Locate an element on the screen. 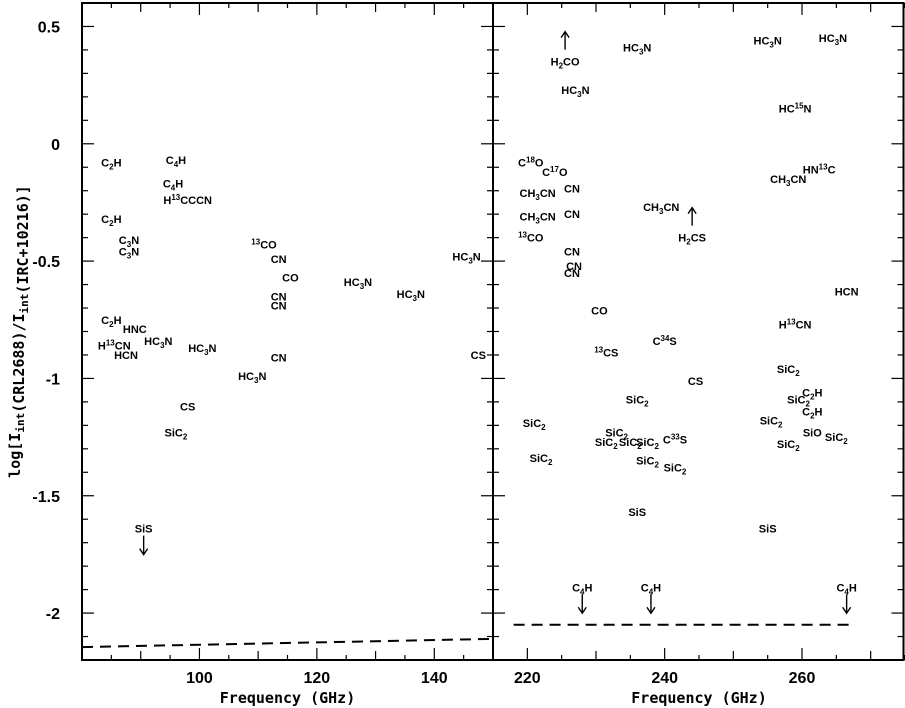  molecule-label: 13CS is located at coordinates (606, 353).